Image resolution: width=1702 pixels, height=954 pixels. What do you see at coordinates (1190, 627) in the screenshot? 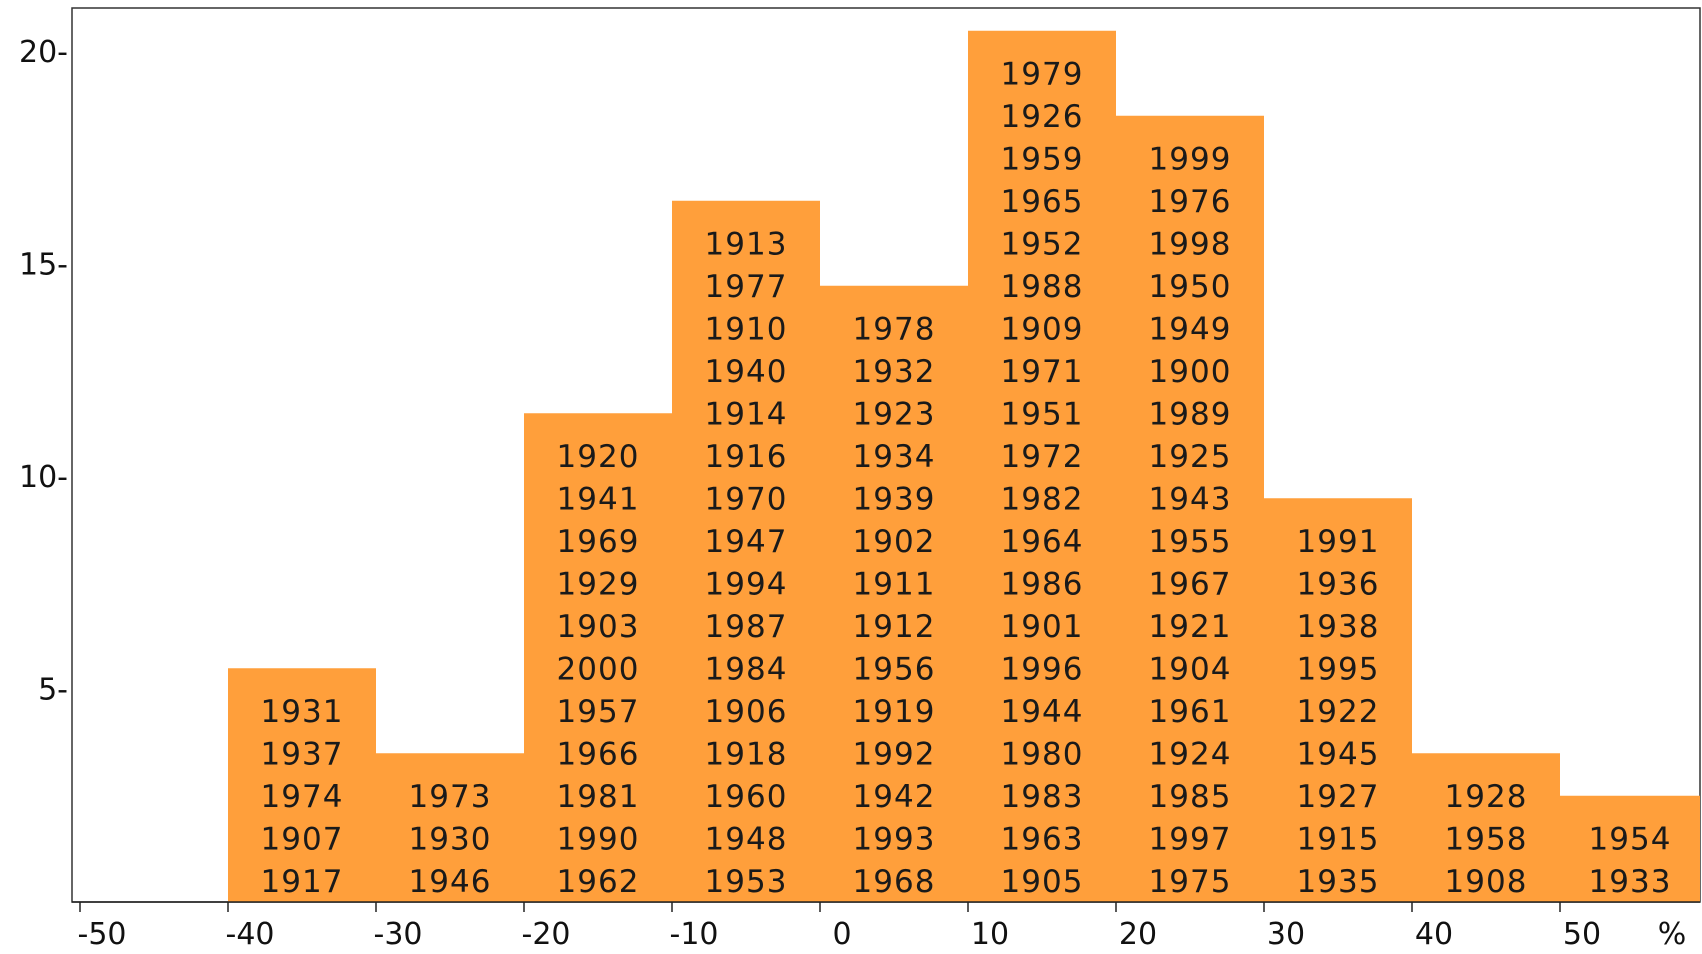
I see `year-label: 1921` at bounding box center [1190, 627].